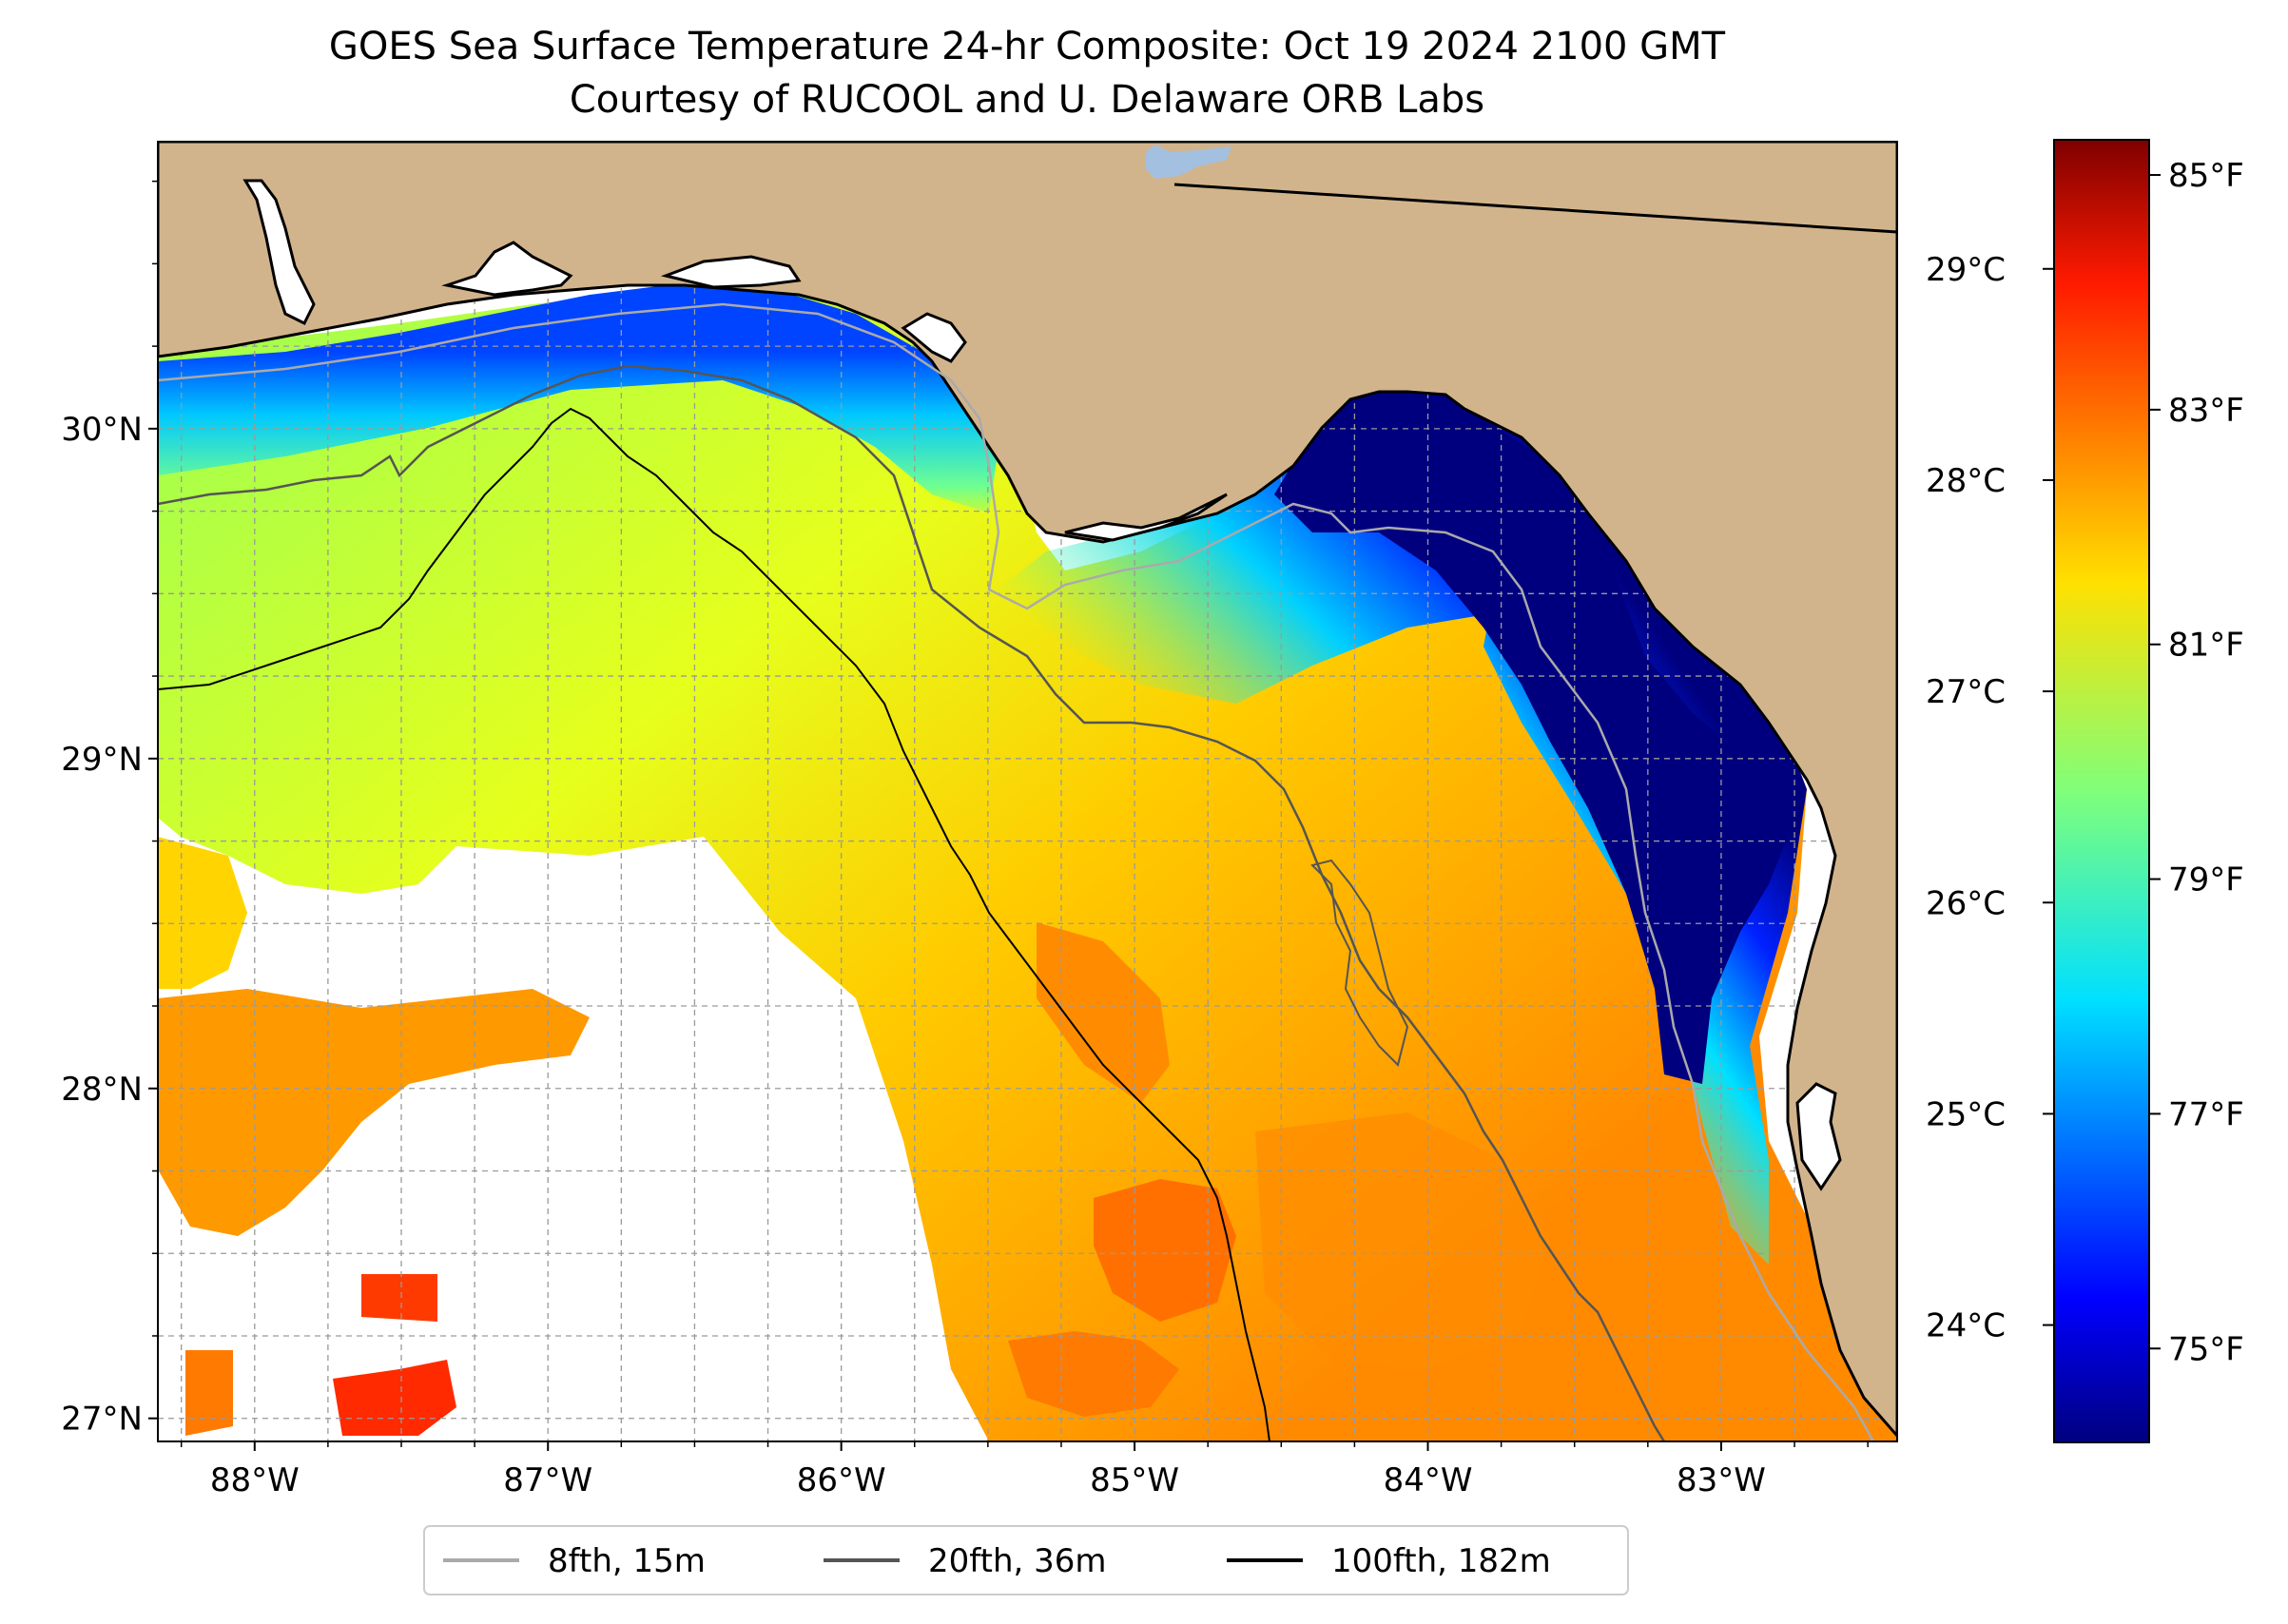 This screenshot has width=2288, height=1624. I want to click on sst-red-patch, so click(394, 1398).